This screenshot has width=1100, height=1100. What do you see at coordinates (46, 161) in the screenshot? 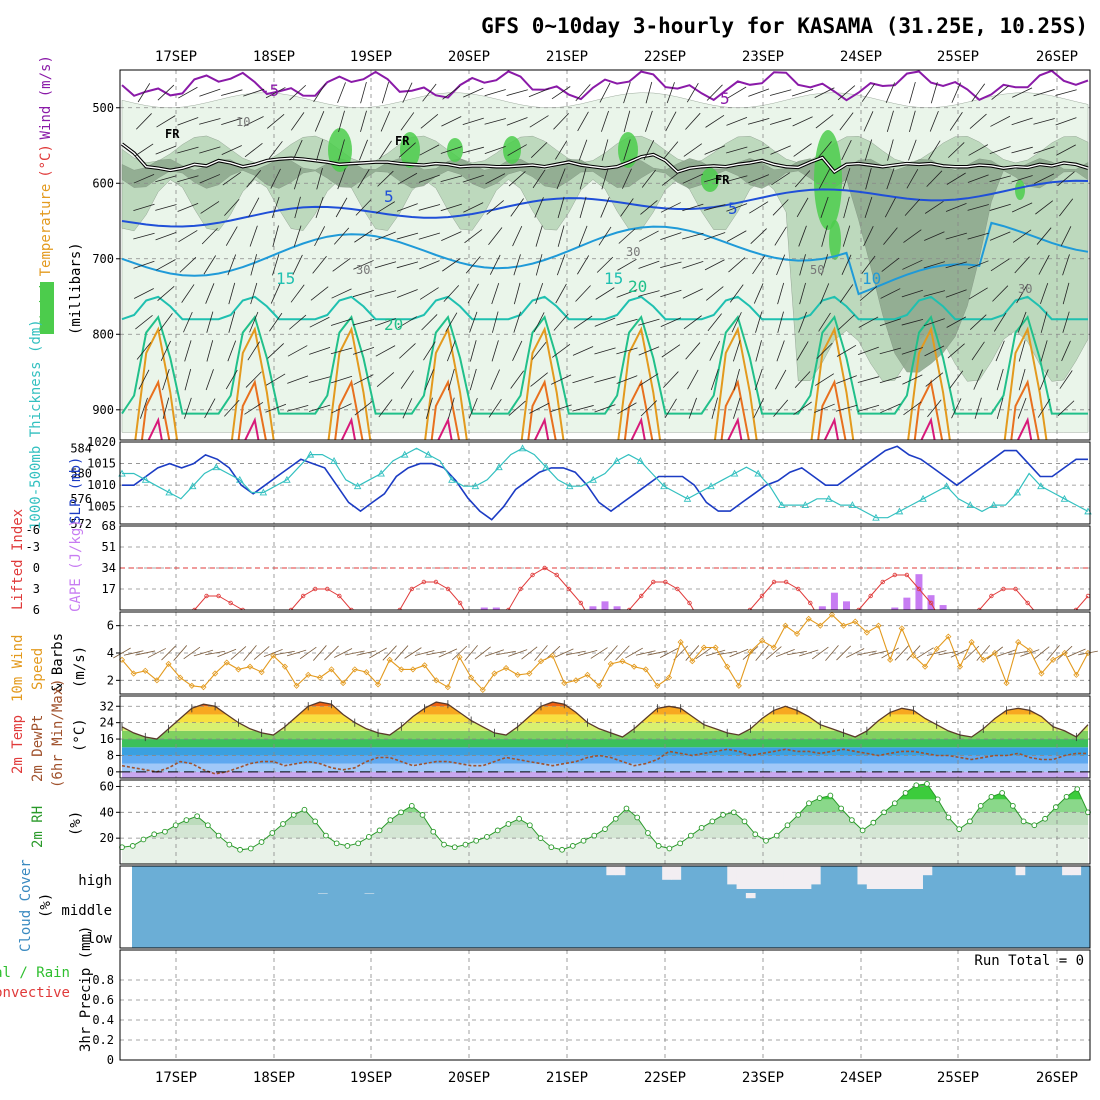
I see `ylabel-part: (°C)` at bounding box center [46, 161].